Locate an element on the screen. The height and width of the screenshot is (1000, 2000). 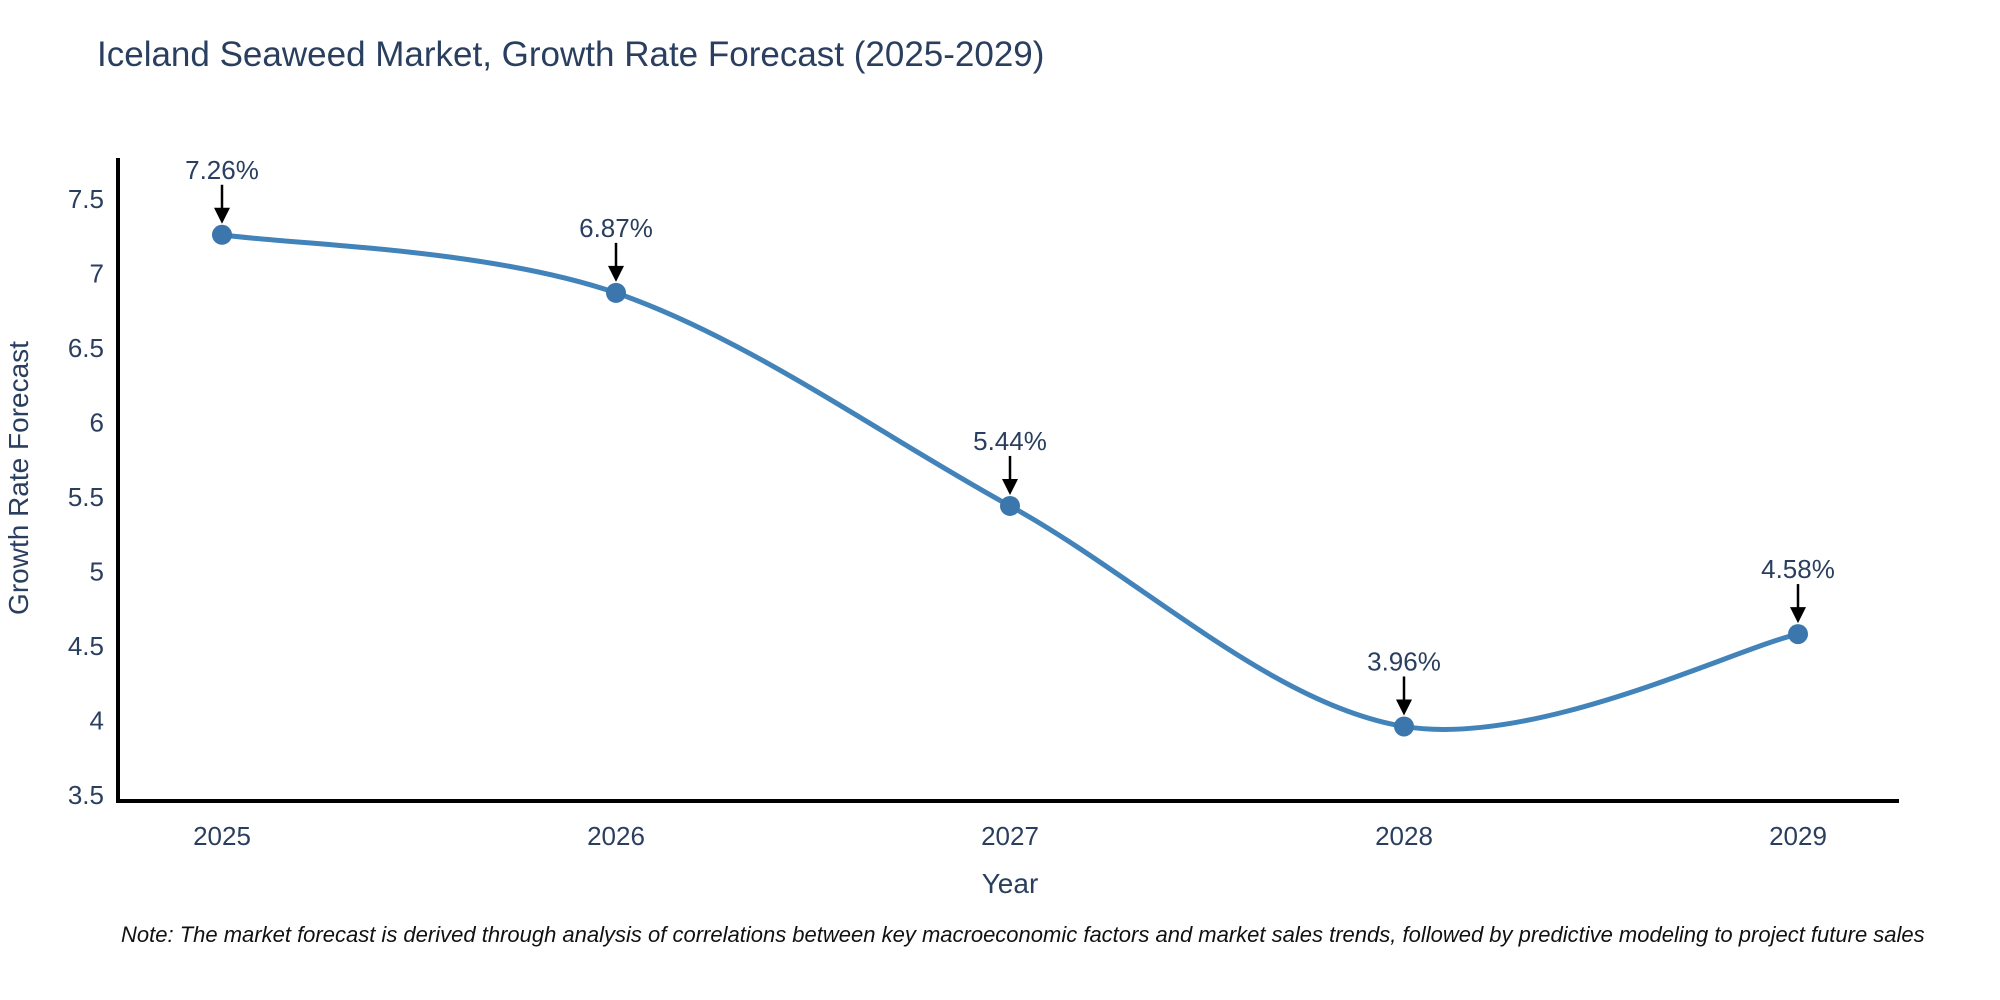
y-tick-label: 4.5 is located at coordinates (86, 646).